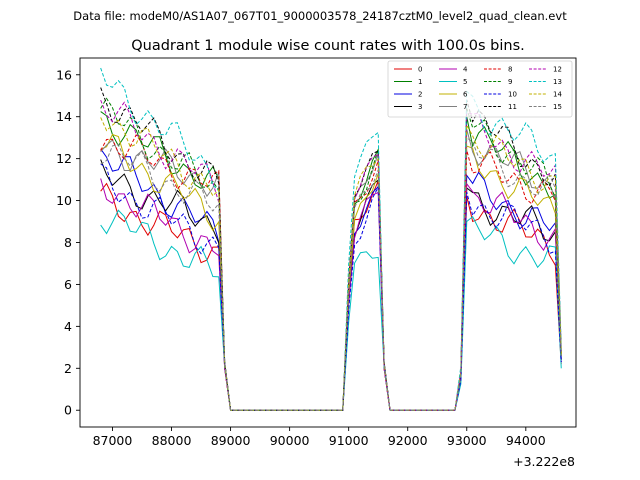 The width and height of the screenshot is (640, 480). What do you see at coordinates (480, 89) in the screenshot?
I see `legend-box` at bounding box center [480, 89].